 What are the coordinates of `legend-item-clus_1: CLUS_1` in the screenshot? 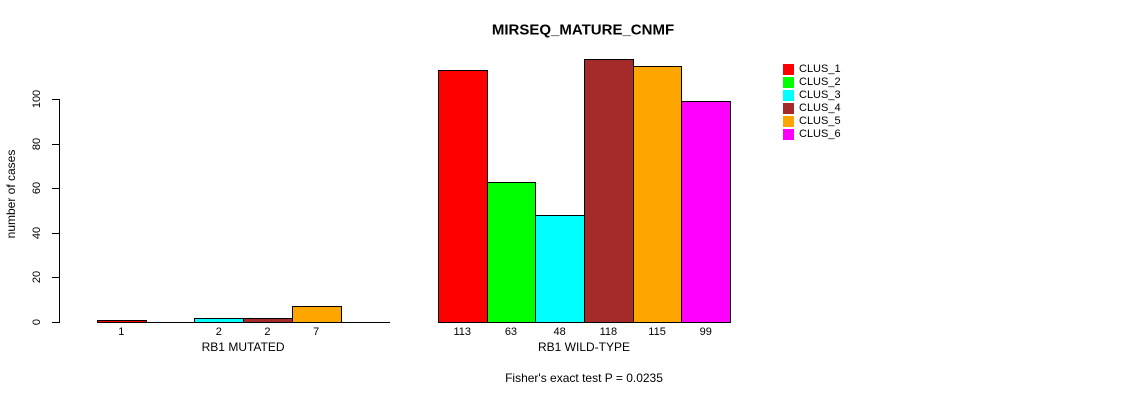 It's located at (812, 69).